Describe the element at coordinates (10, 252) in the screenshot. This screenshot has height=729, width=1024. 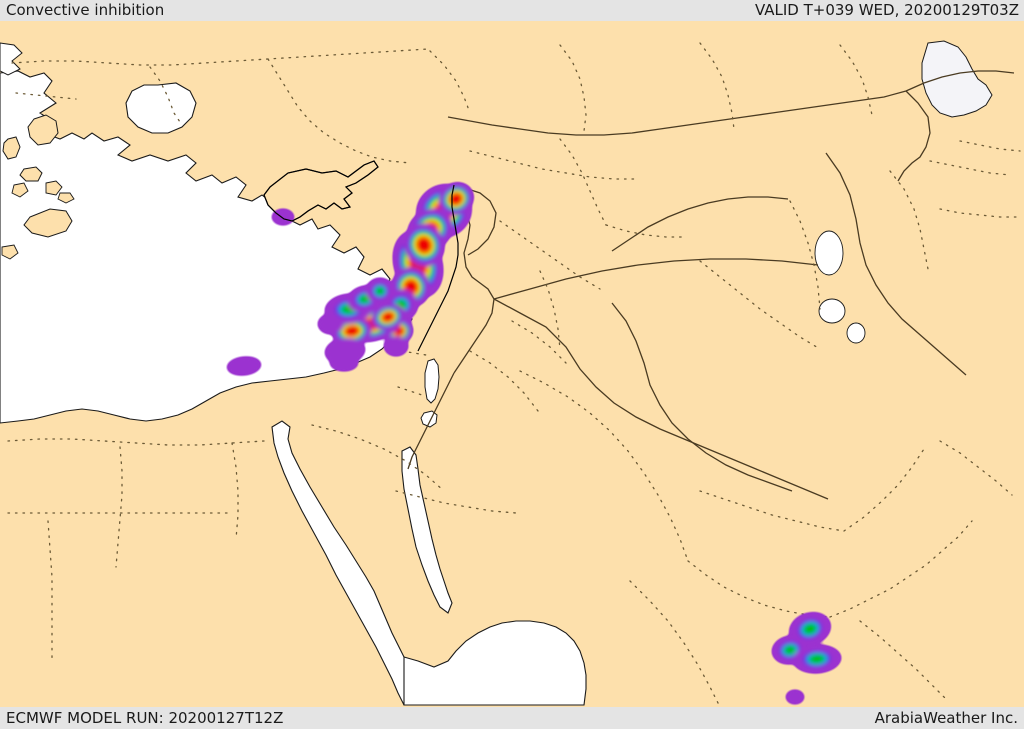
I see `island-small-d` at that location.